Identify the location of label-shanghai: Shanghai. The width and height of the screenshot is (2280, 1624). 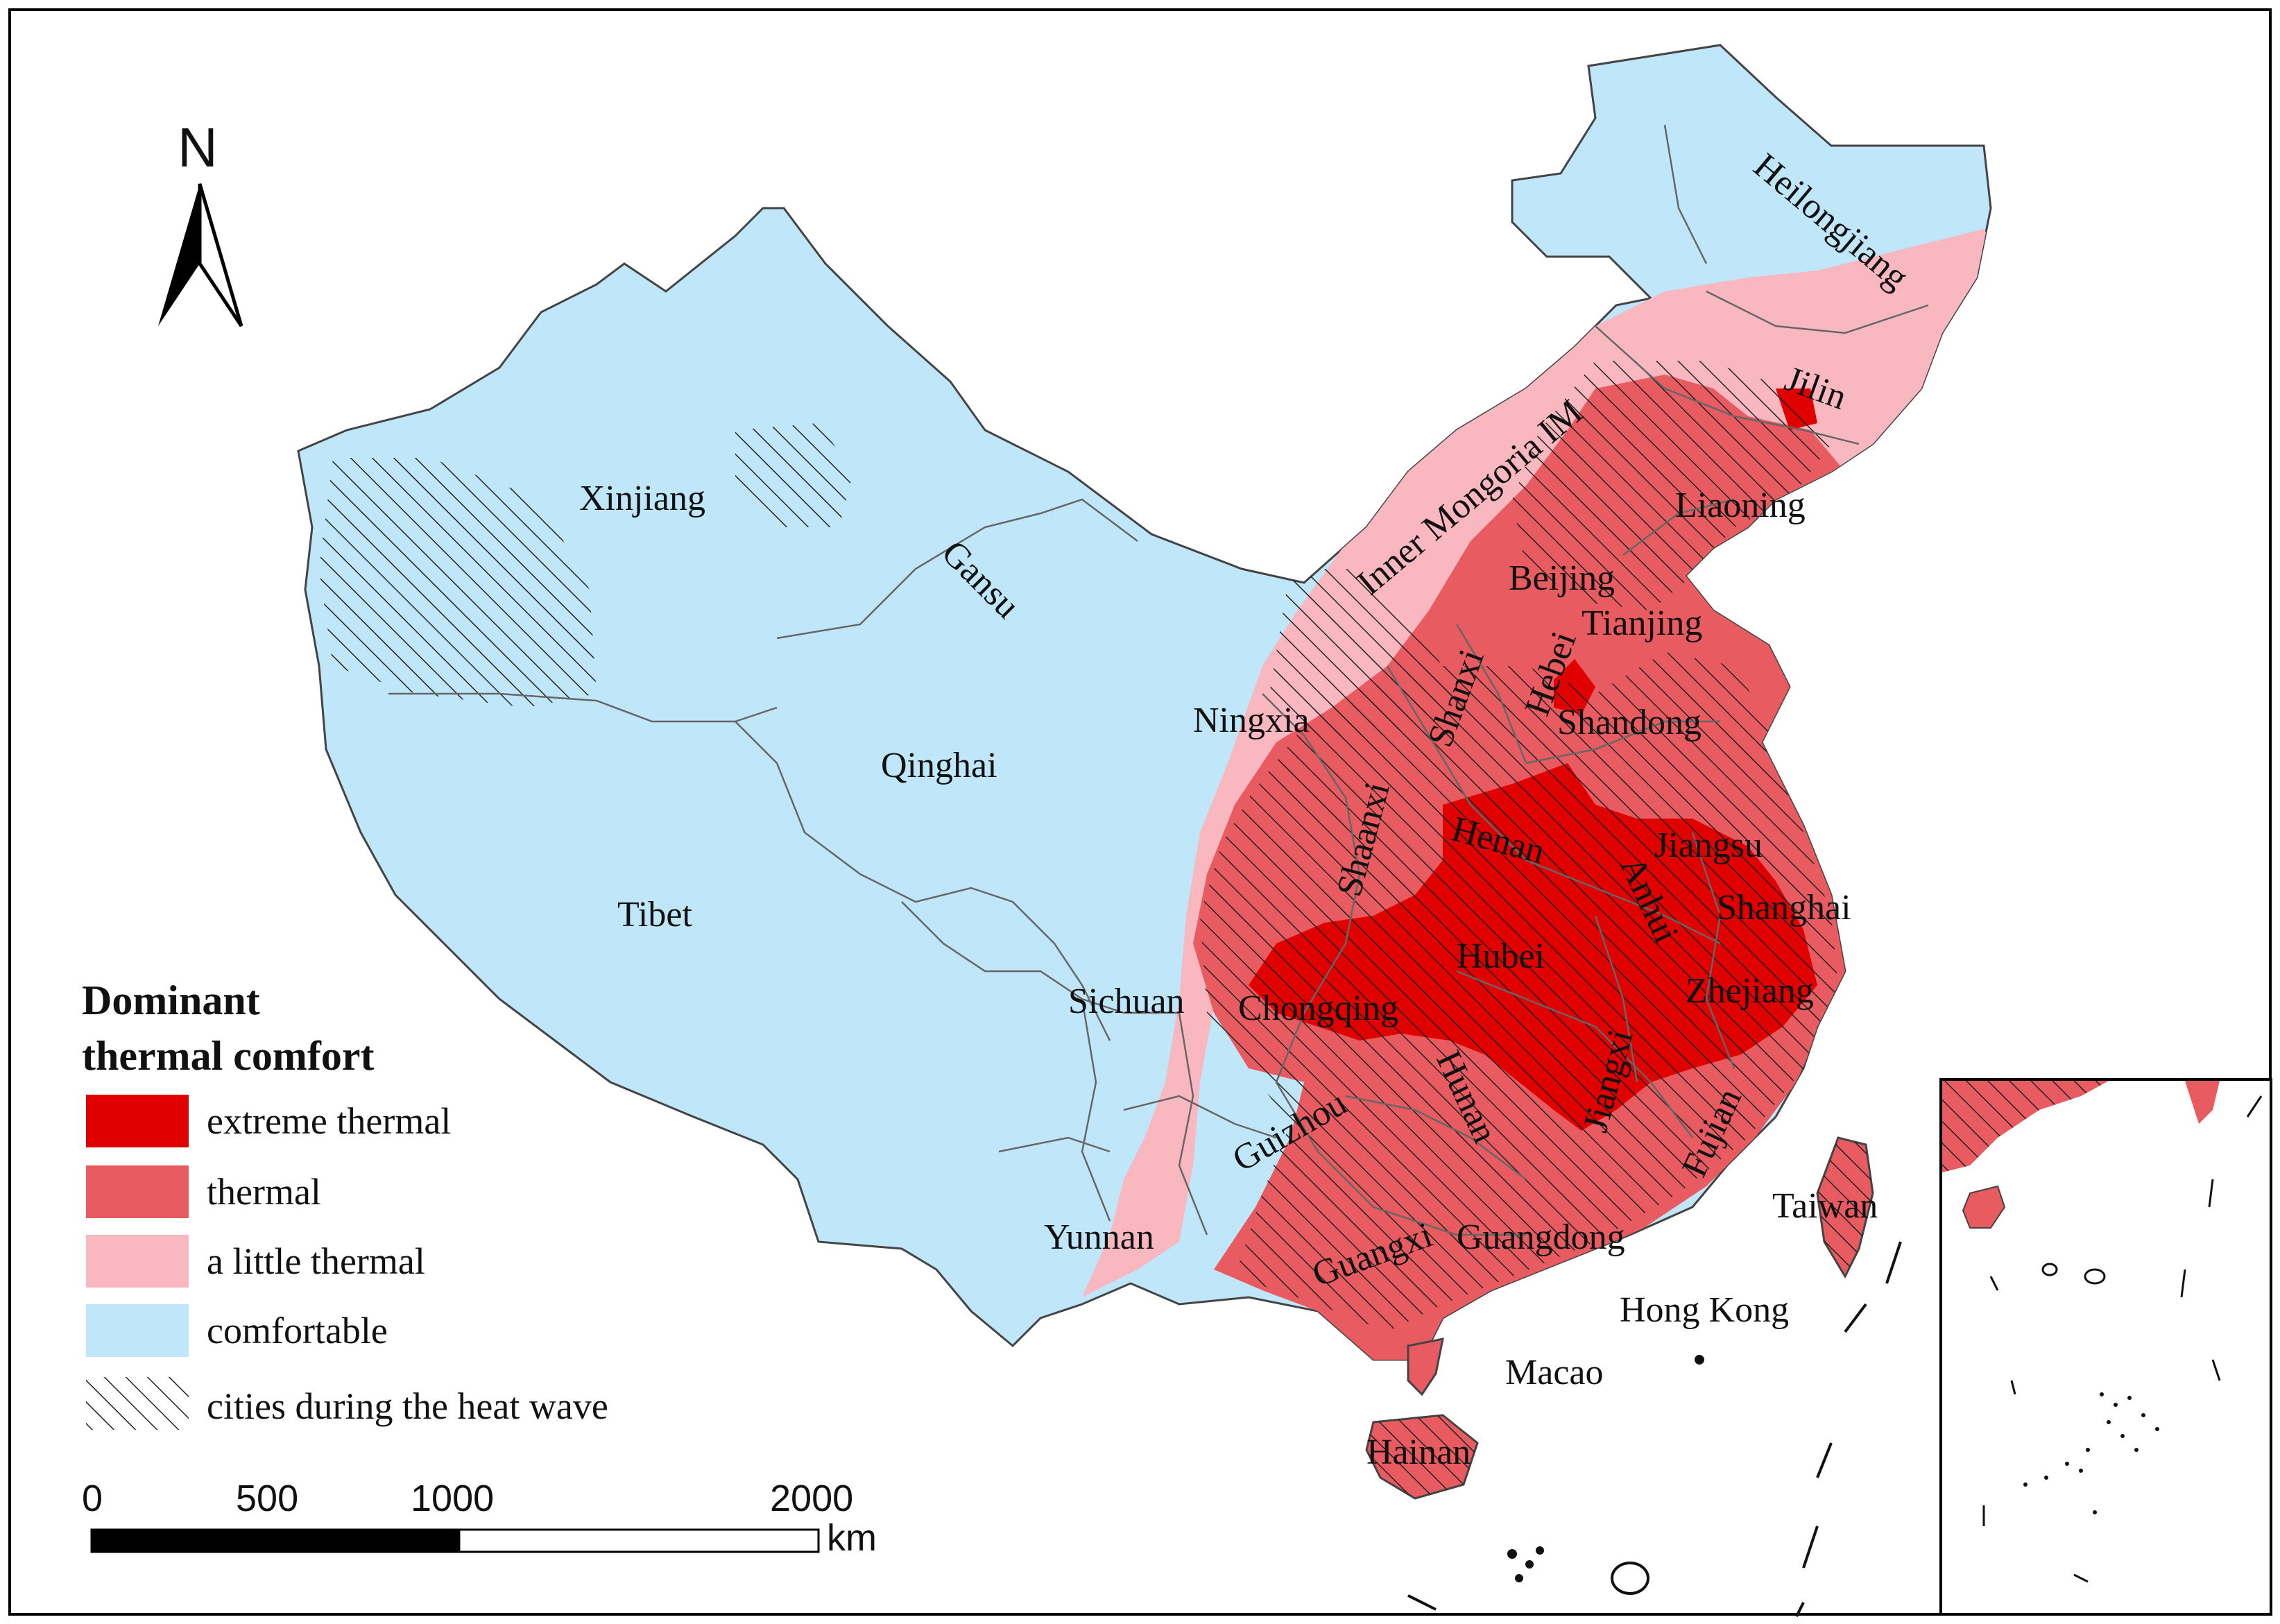
(1784, 908).